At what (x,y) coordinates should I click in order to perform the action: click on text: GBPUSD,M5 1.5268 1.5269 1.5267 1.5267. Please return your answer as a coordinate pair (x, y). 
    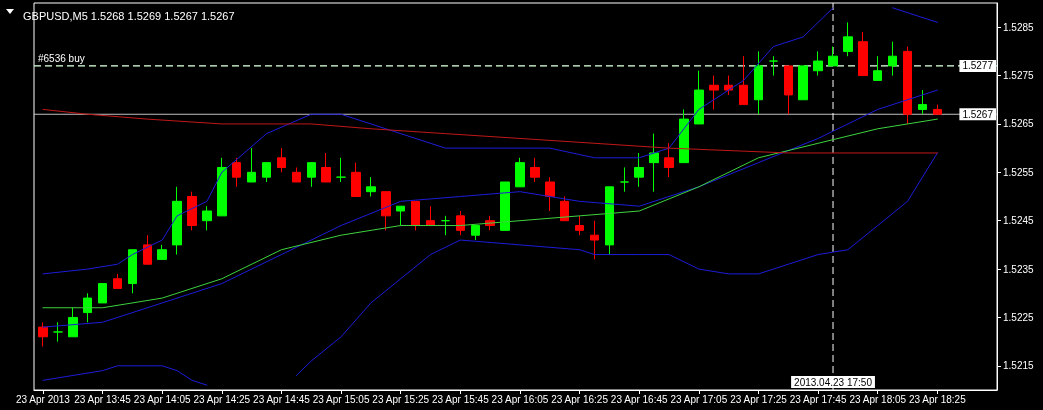
    Looking at the image, I should click on (129, 15).